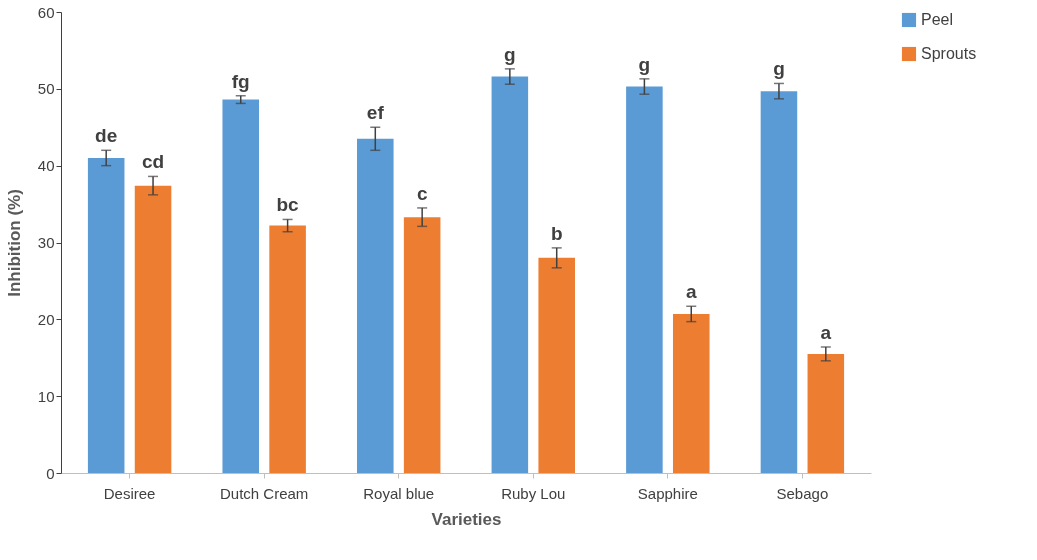  I want to click on x-tick-label: Sapphire, so click(667, 493).